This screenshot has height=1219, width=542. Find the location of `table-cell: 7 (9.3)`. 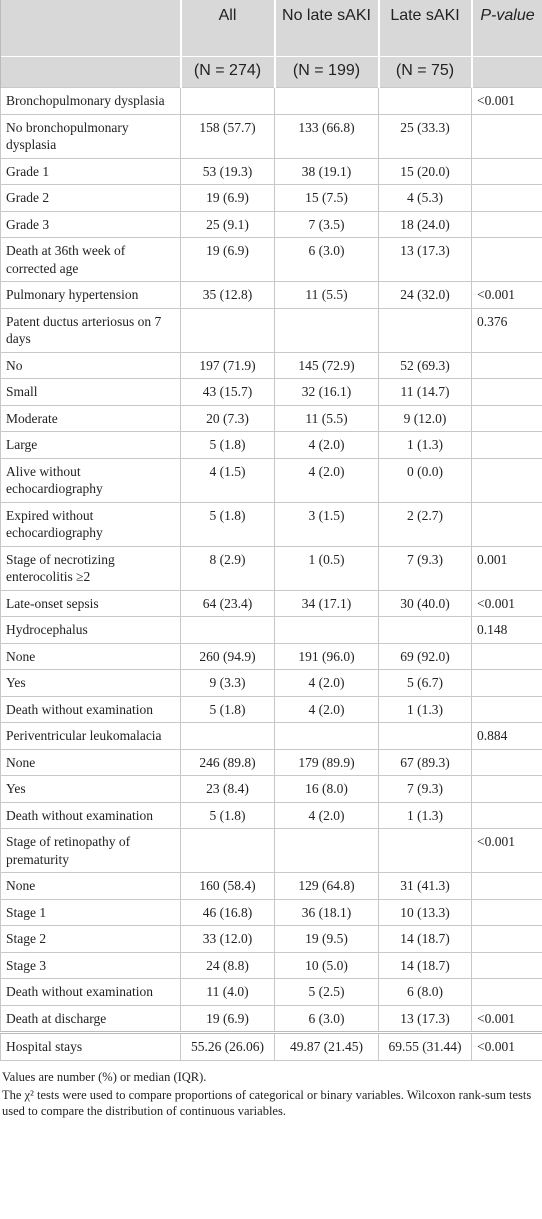

table-cell: 7 (9.3) is located at coordinates (425, 789).